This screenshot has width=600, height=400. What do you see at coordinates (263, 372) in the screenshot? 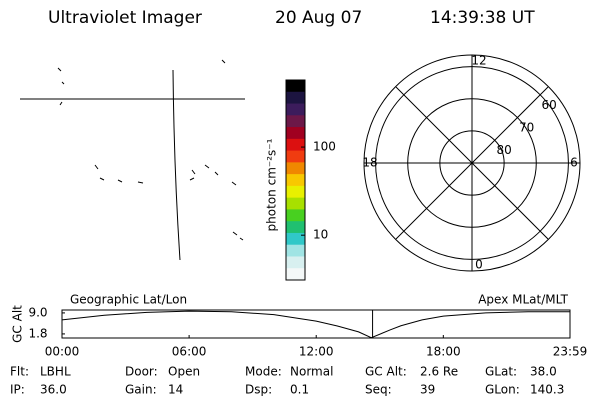
I see `field-label: Mode:` at bounding box center [263, 372].